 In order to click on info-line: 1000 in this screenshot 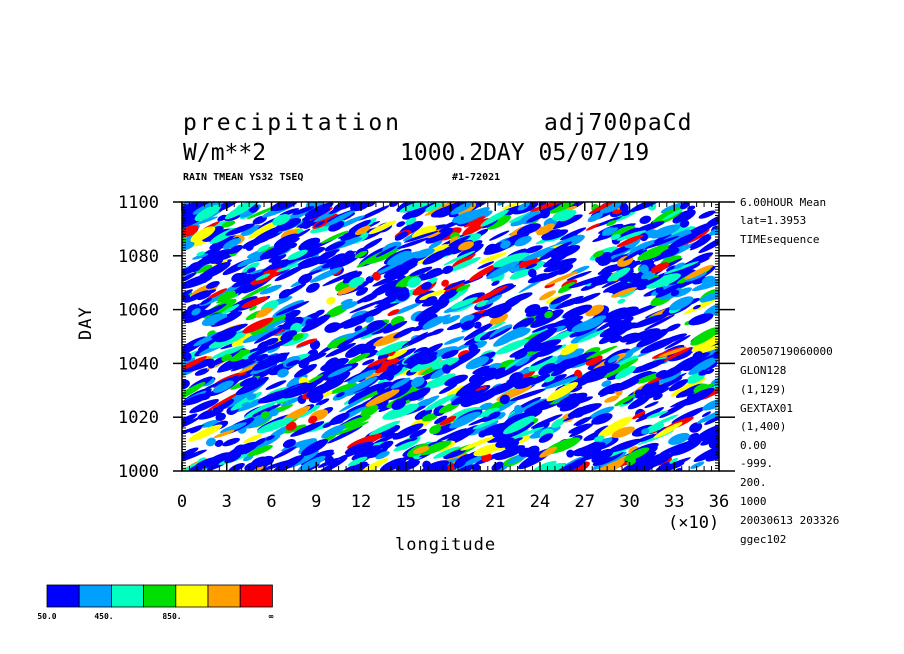, I will do `click(753, 501)`.